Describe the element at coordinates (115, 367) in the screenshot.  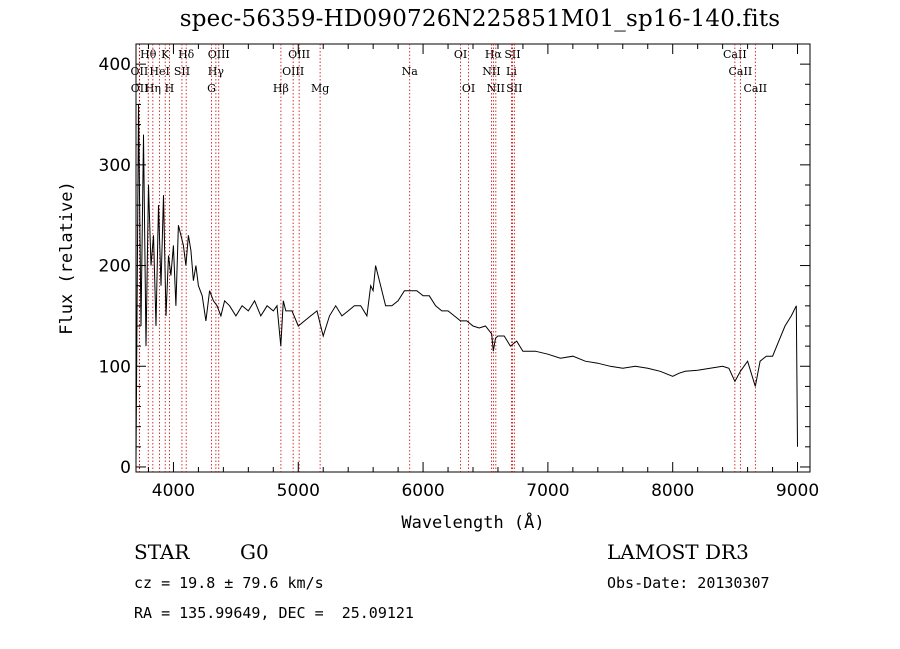
I see `y-tick-label: 100` at that location.